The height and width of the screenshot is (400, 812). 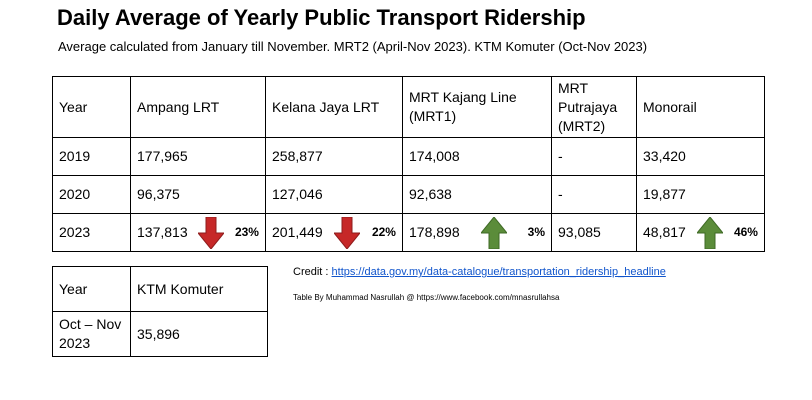 What do you see at coordinates (311, 272) in the screenshot?
I see `credit-label: Credit :` at bounding box center [311, 272].